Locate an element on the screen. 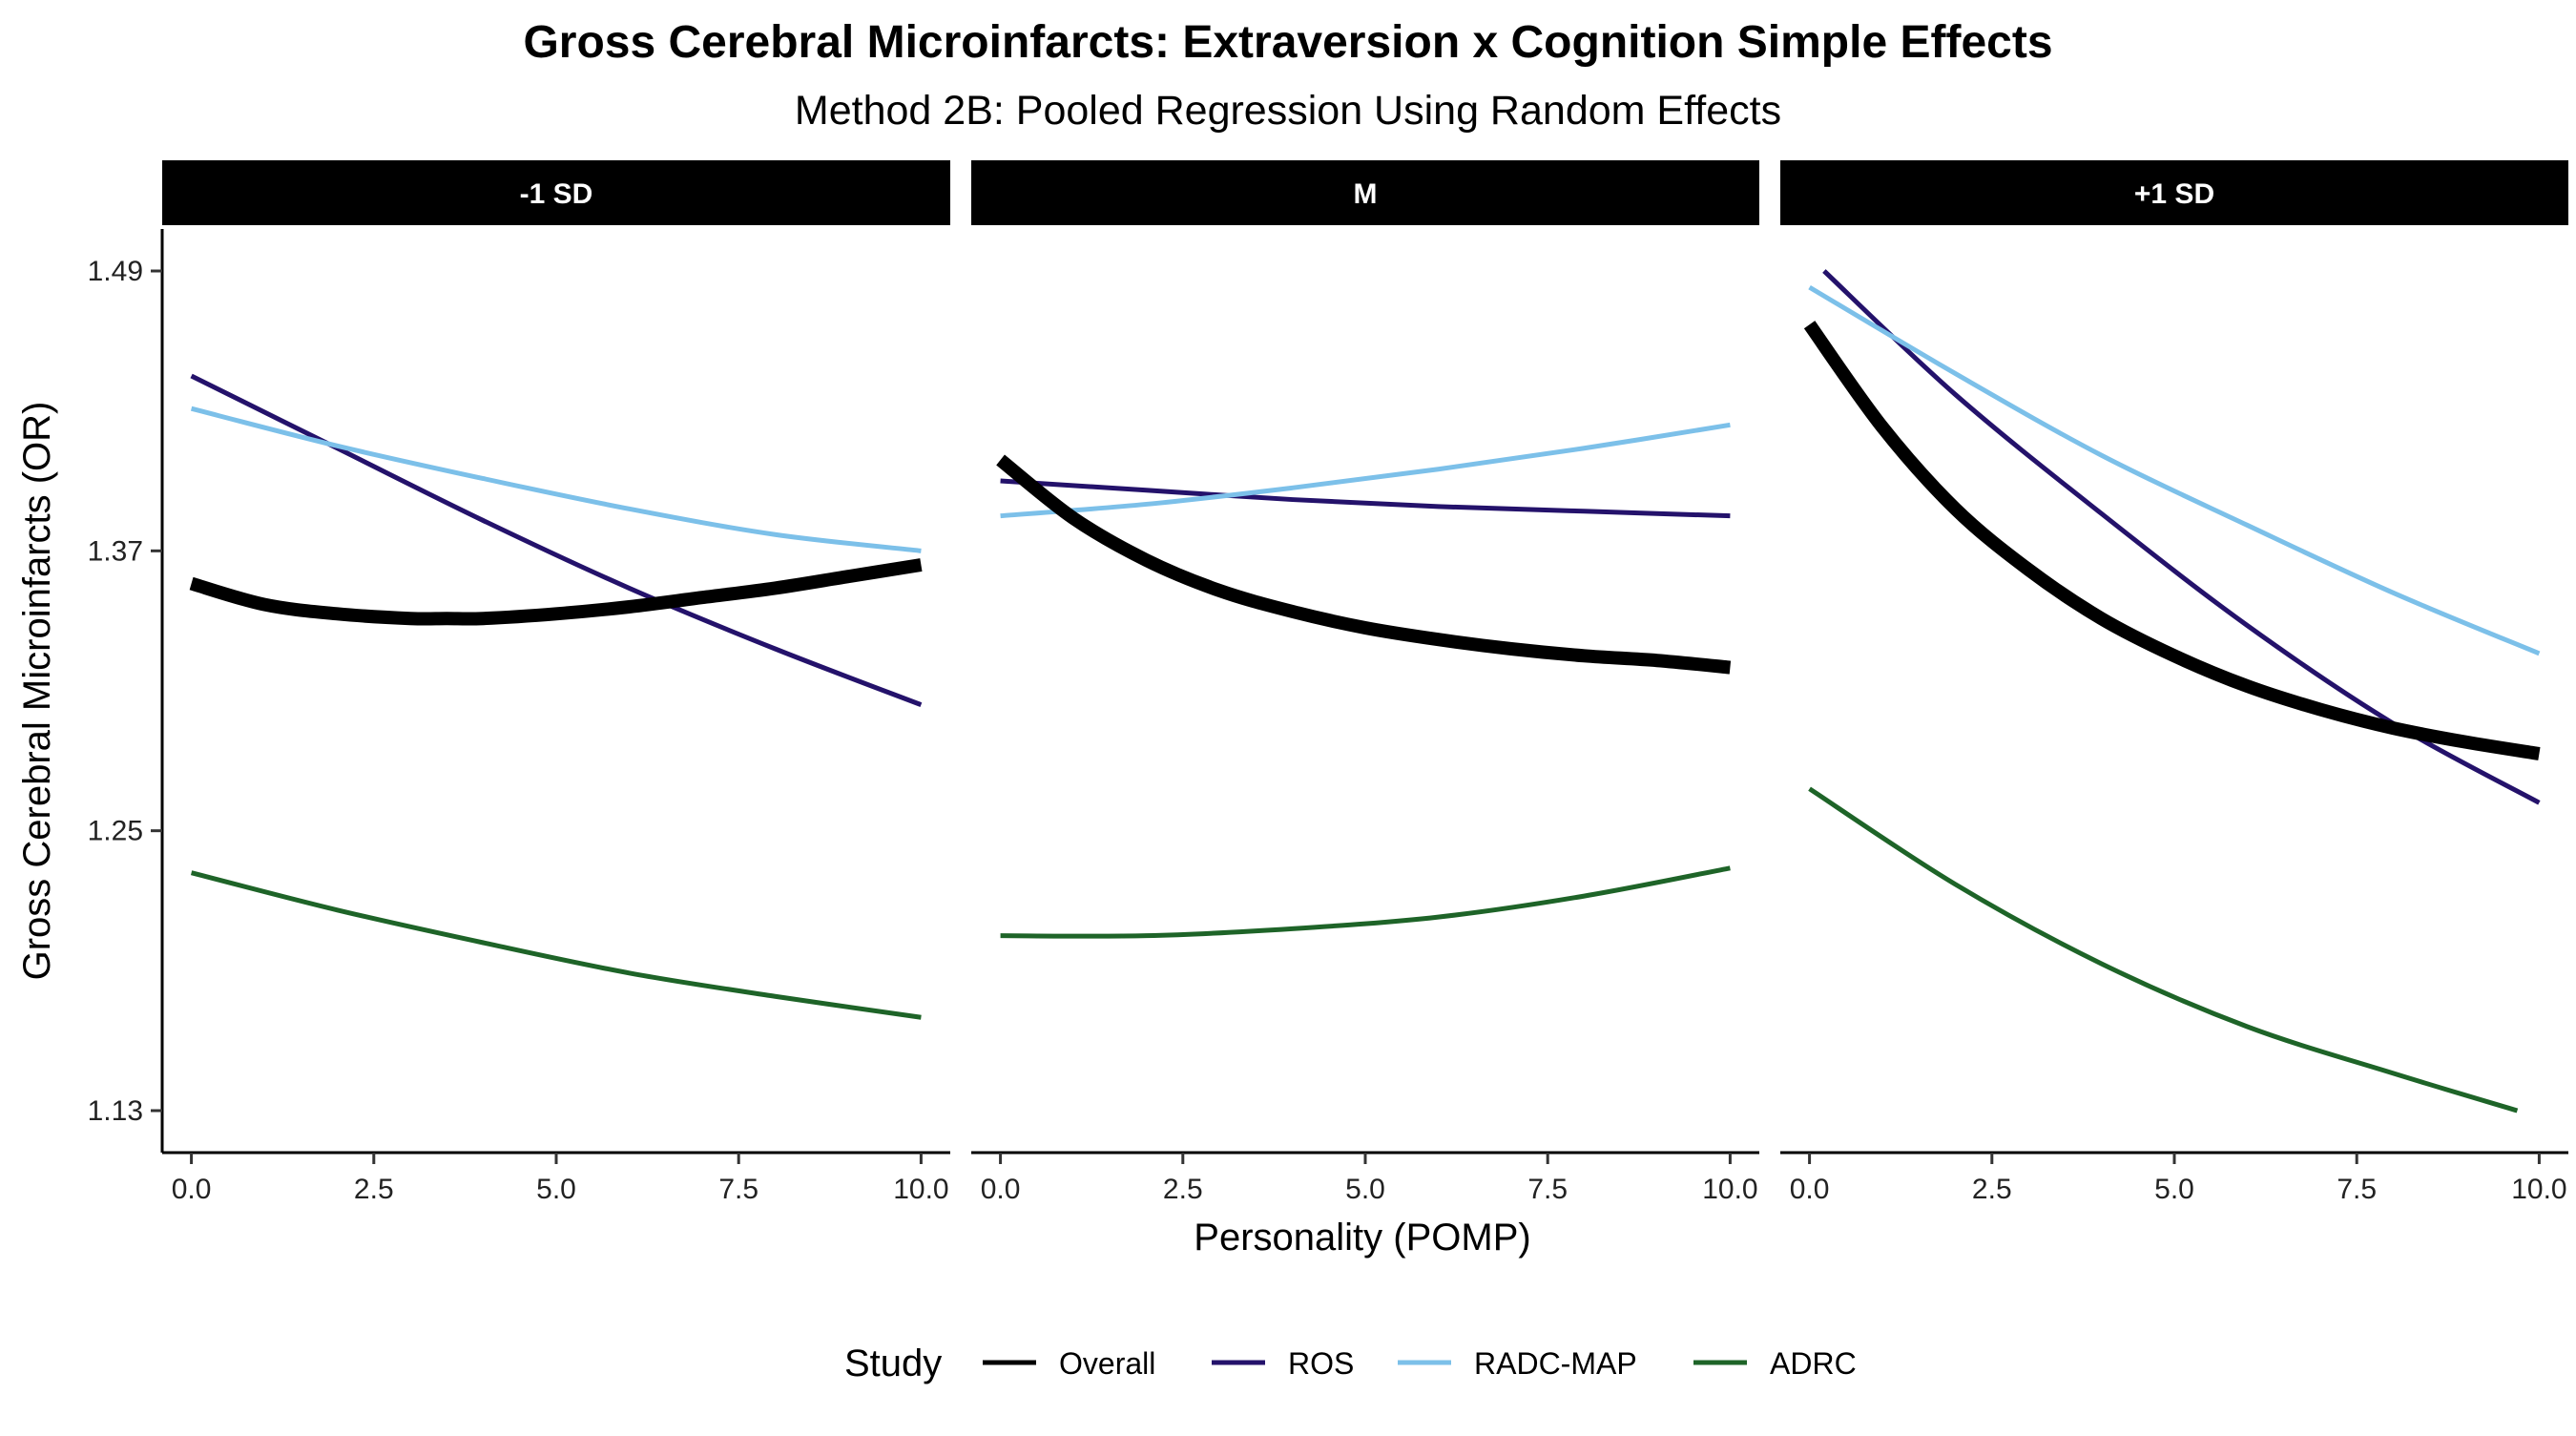  legend-label: RADC-MAP is located at coordinates (1555, 1363).